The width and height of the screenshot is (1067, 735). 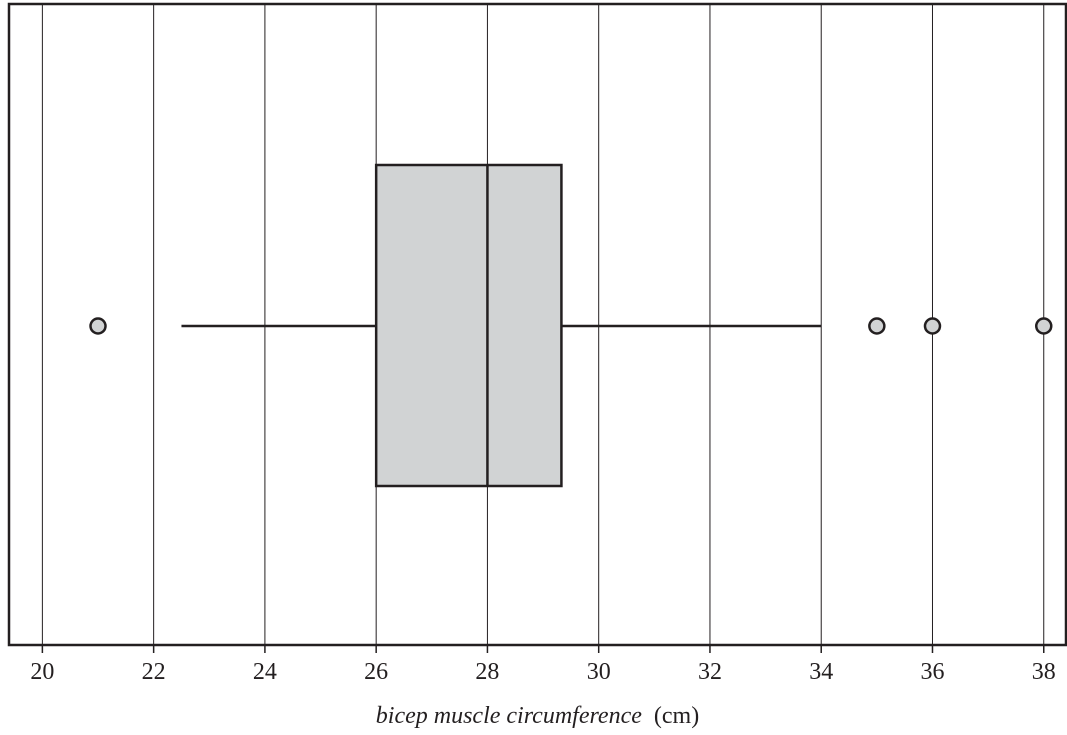 What do you see at coordinates (265, 672) in the screenshot?
I see `tick-label-24: 24` at bounding box center [265, 672].